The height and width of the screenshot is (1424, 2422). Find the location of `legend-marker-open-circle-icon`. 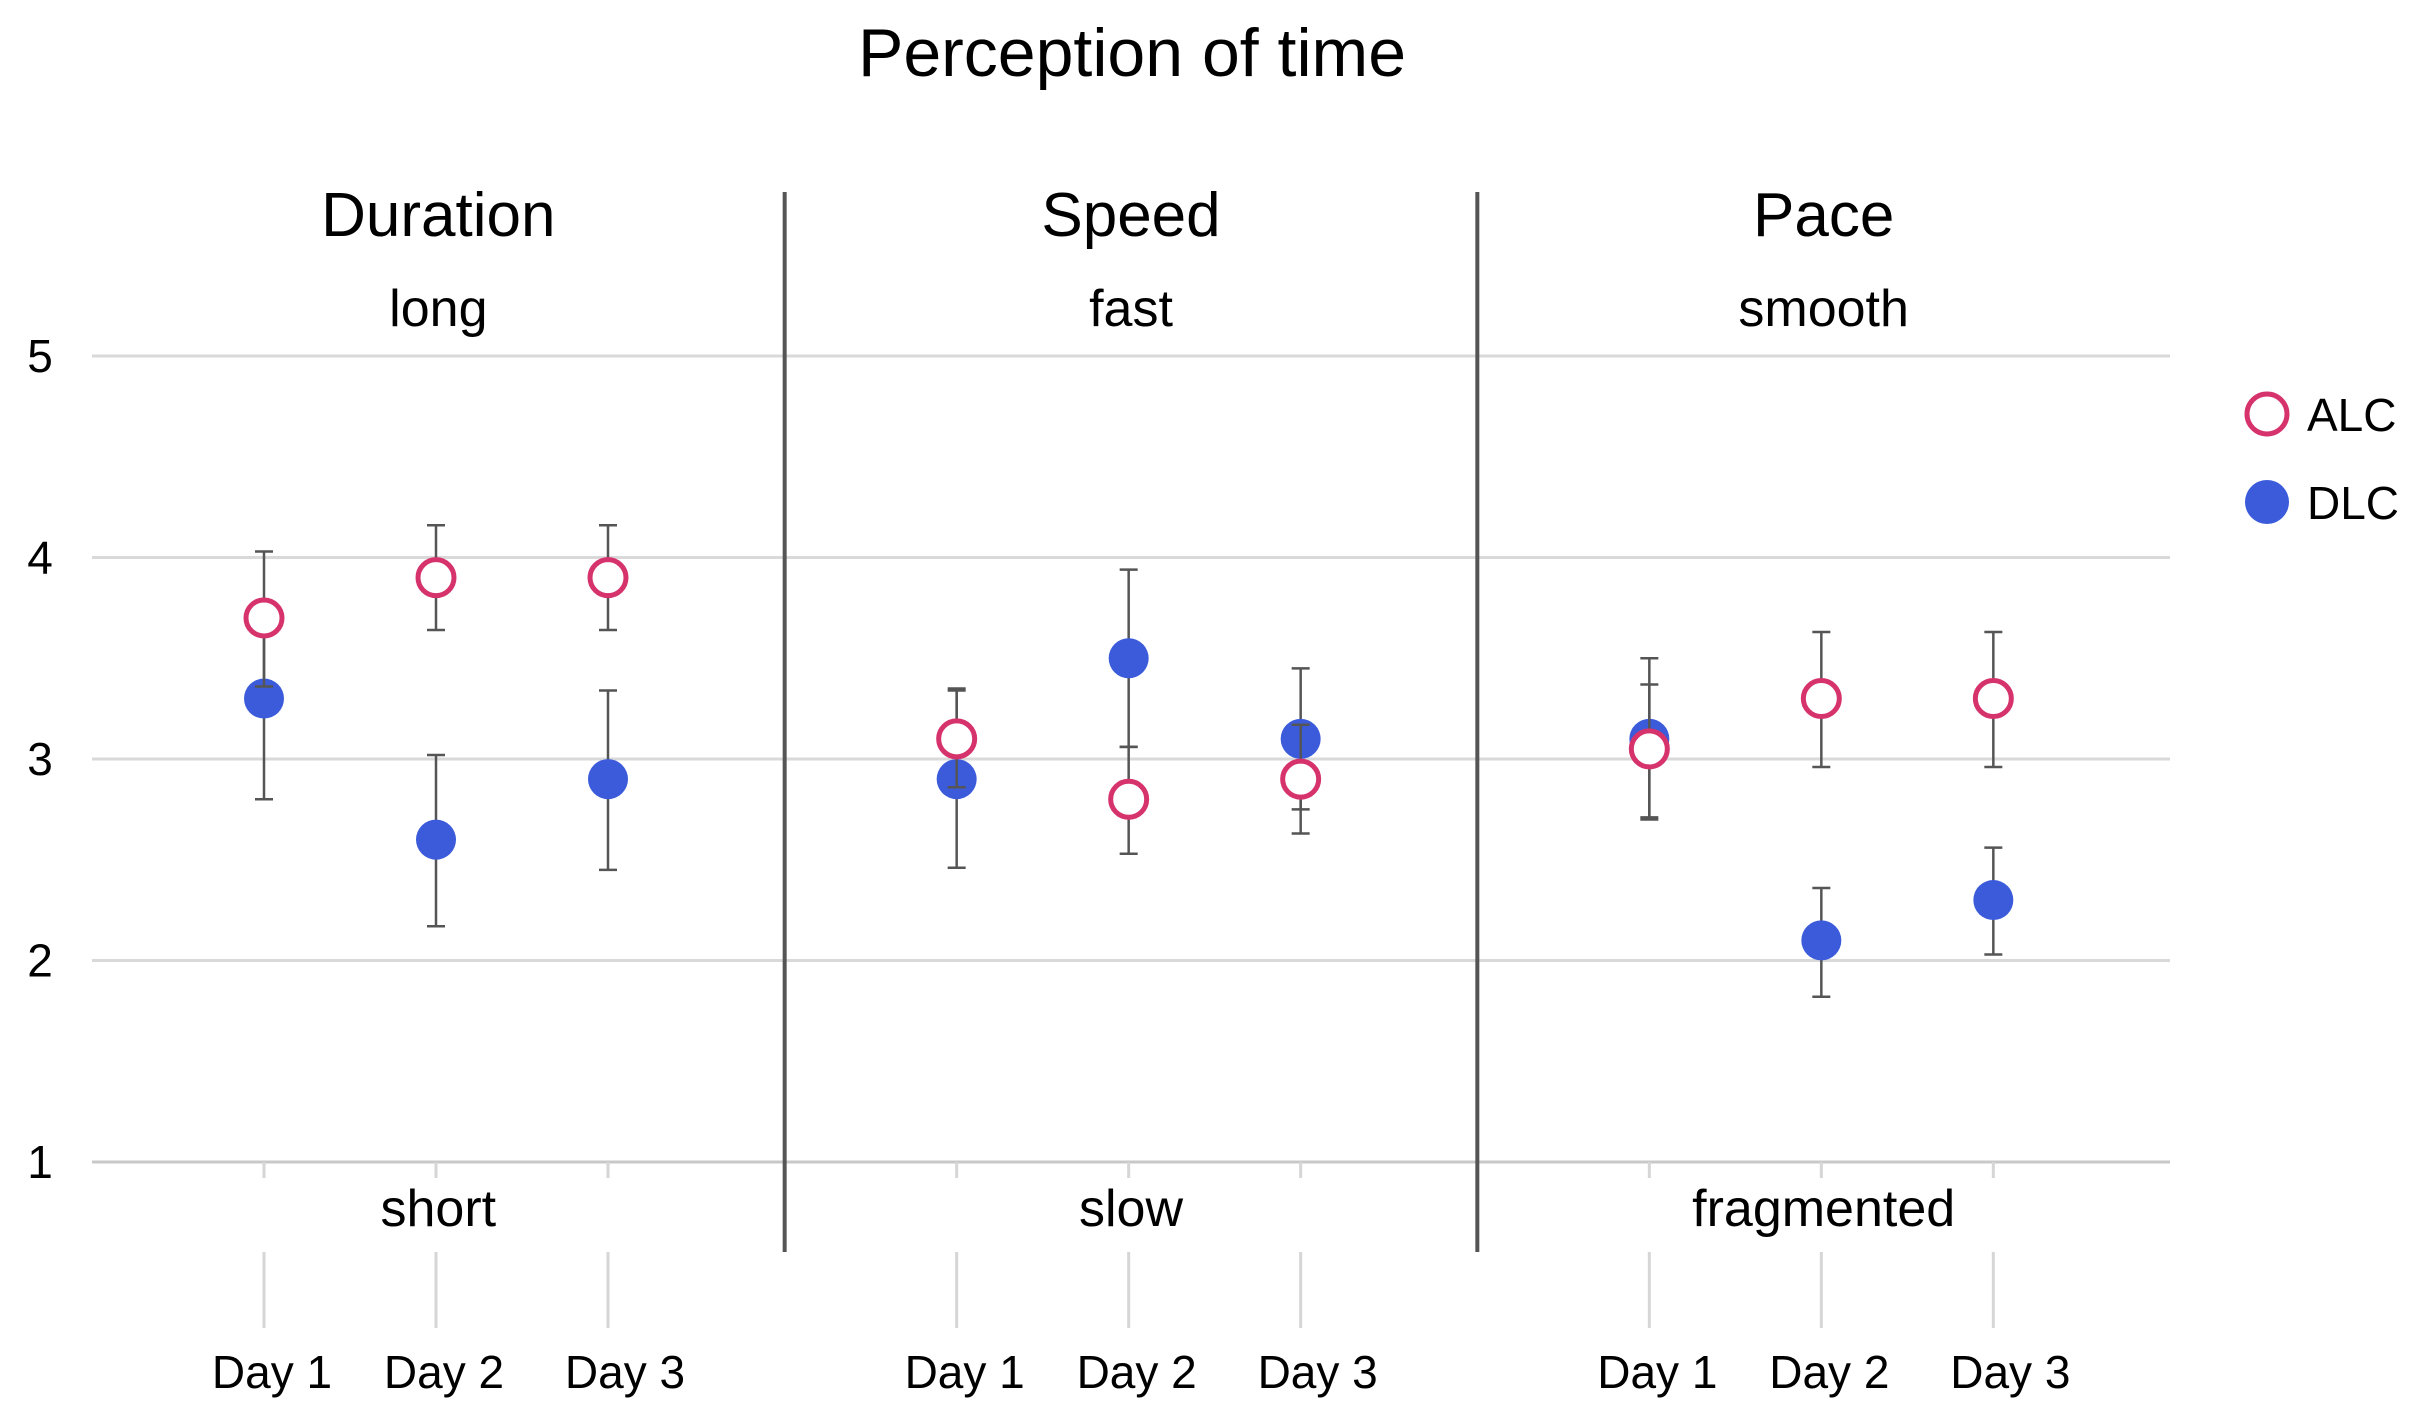

legend-marker-open-circle-icon is located at coordinates (2267, 414).